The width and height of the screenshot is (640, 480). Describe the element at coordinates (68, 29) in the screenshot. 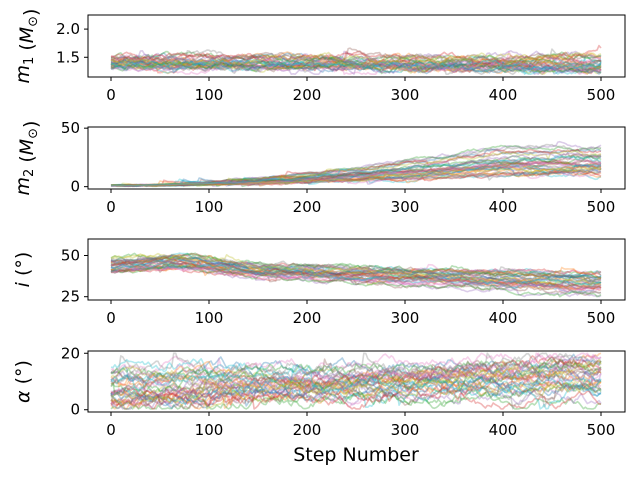

I see `y-tick-label: 2.0` at that location.